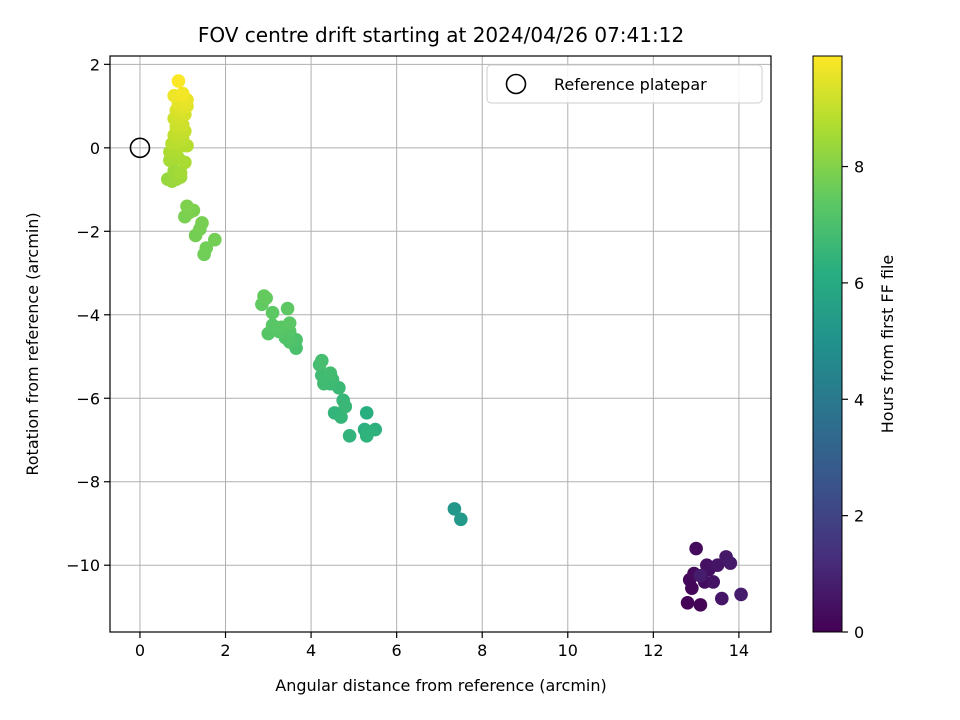 The image size is (960, 720). I want to click on legend-marker-icon, so click(516, 84).